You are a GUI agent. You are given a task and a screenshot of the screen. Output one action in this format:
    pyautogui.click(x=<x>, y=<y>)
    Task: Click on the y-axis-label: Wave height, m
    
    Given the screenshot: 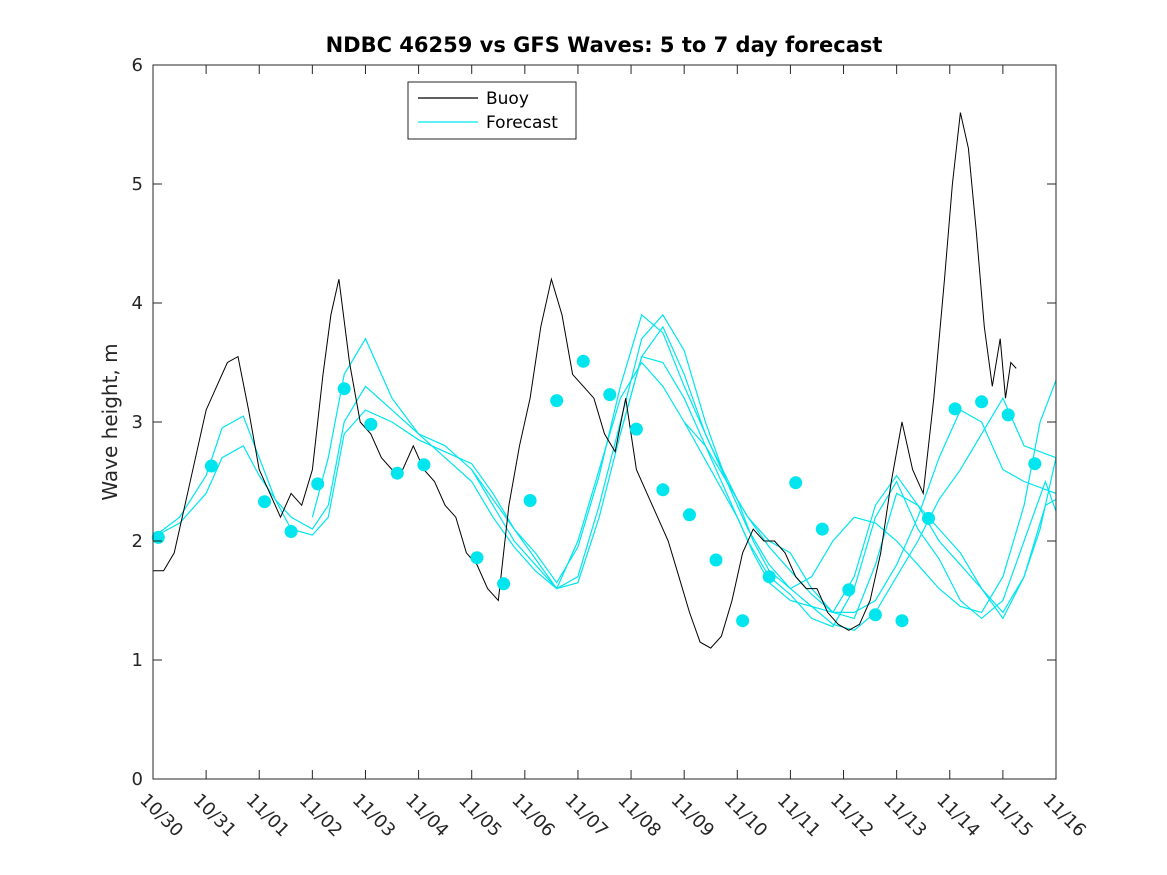 What is the action you would take?
    pyautogui.click(x=110, y=421)
    